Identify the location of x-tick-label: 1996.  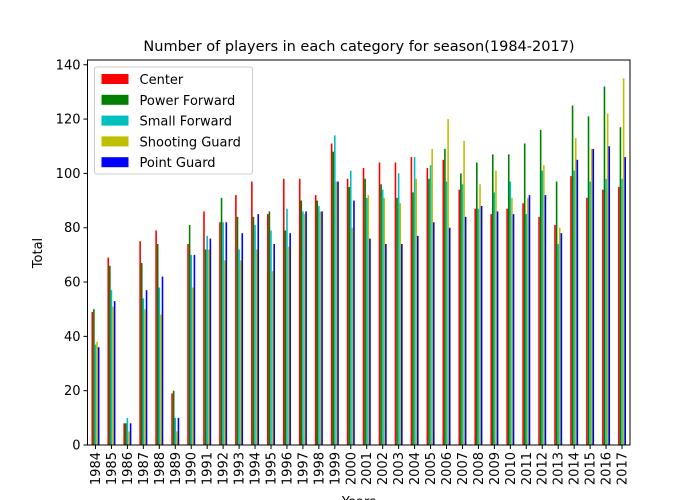
(287, 468).